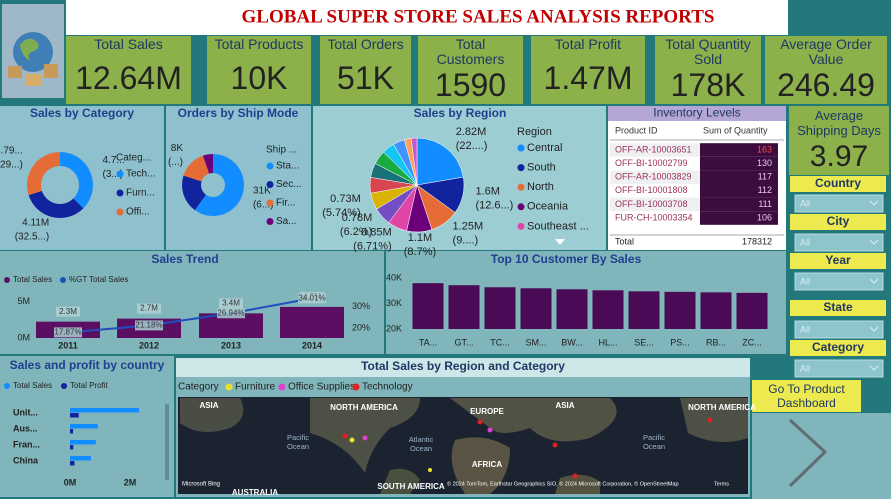  What do you see at coordinates (255, 387) in the screenshot?
I see `legend-label: Furniture` at bounding box center [255, 387].